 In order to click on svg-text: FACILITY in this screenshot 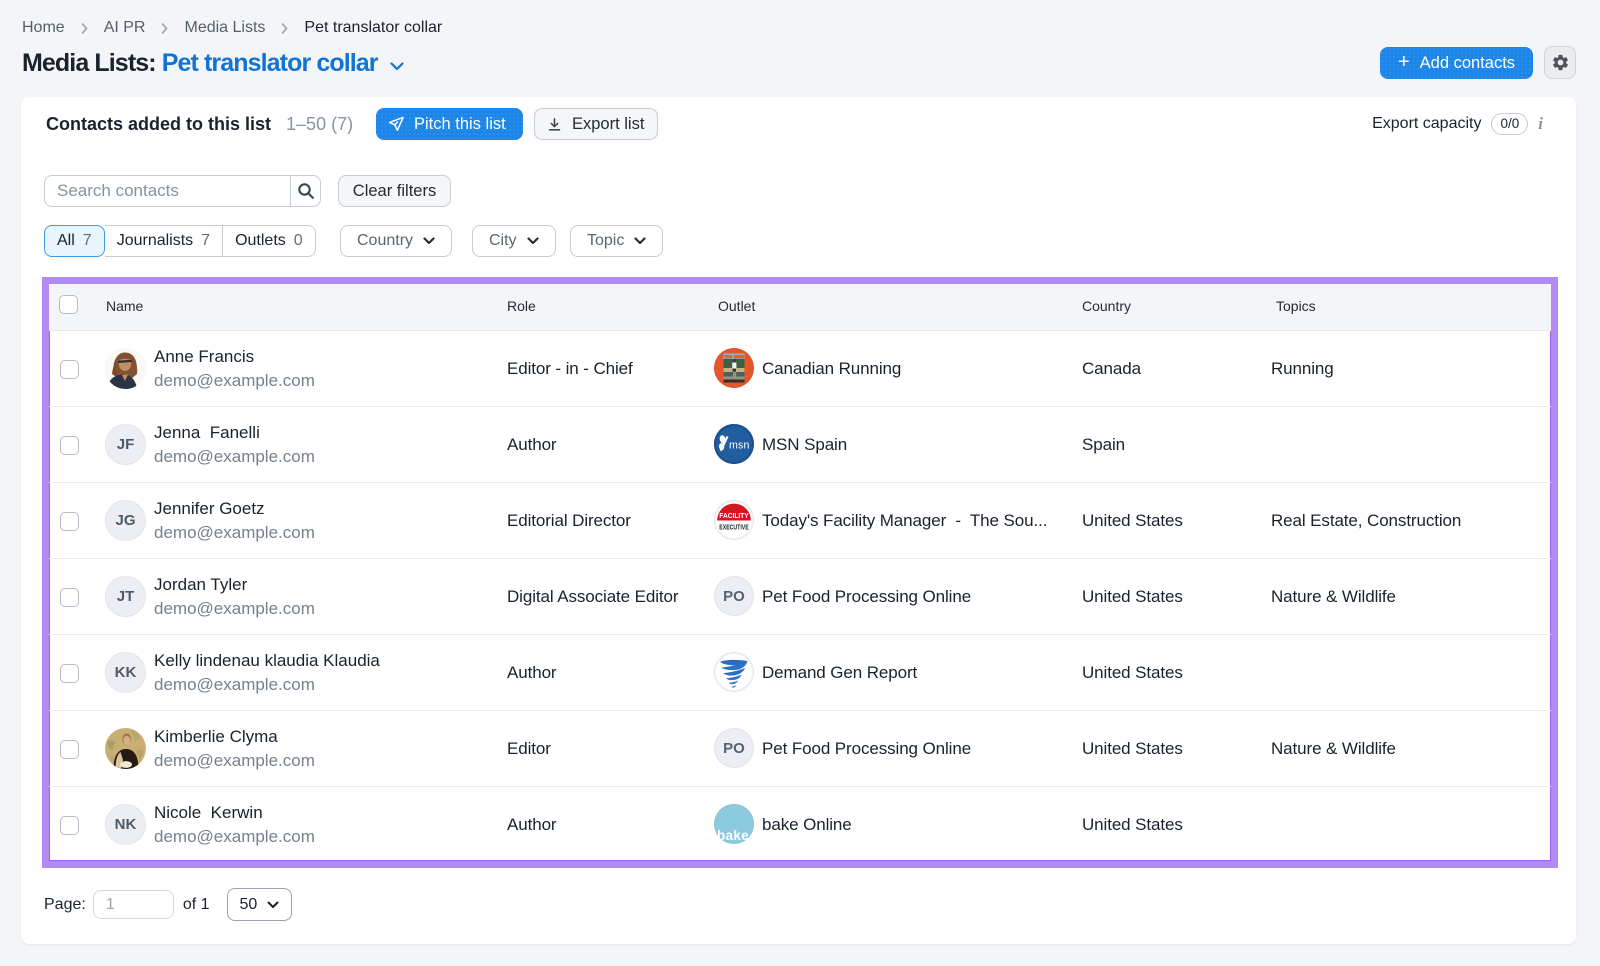, I will do `click(733, 515)`.